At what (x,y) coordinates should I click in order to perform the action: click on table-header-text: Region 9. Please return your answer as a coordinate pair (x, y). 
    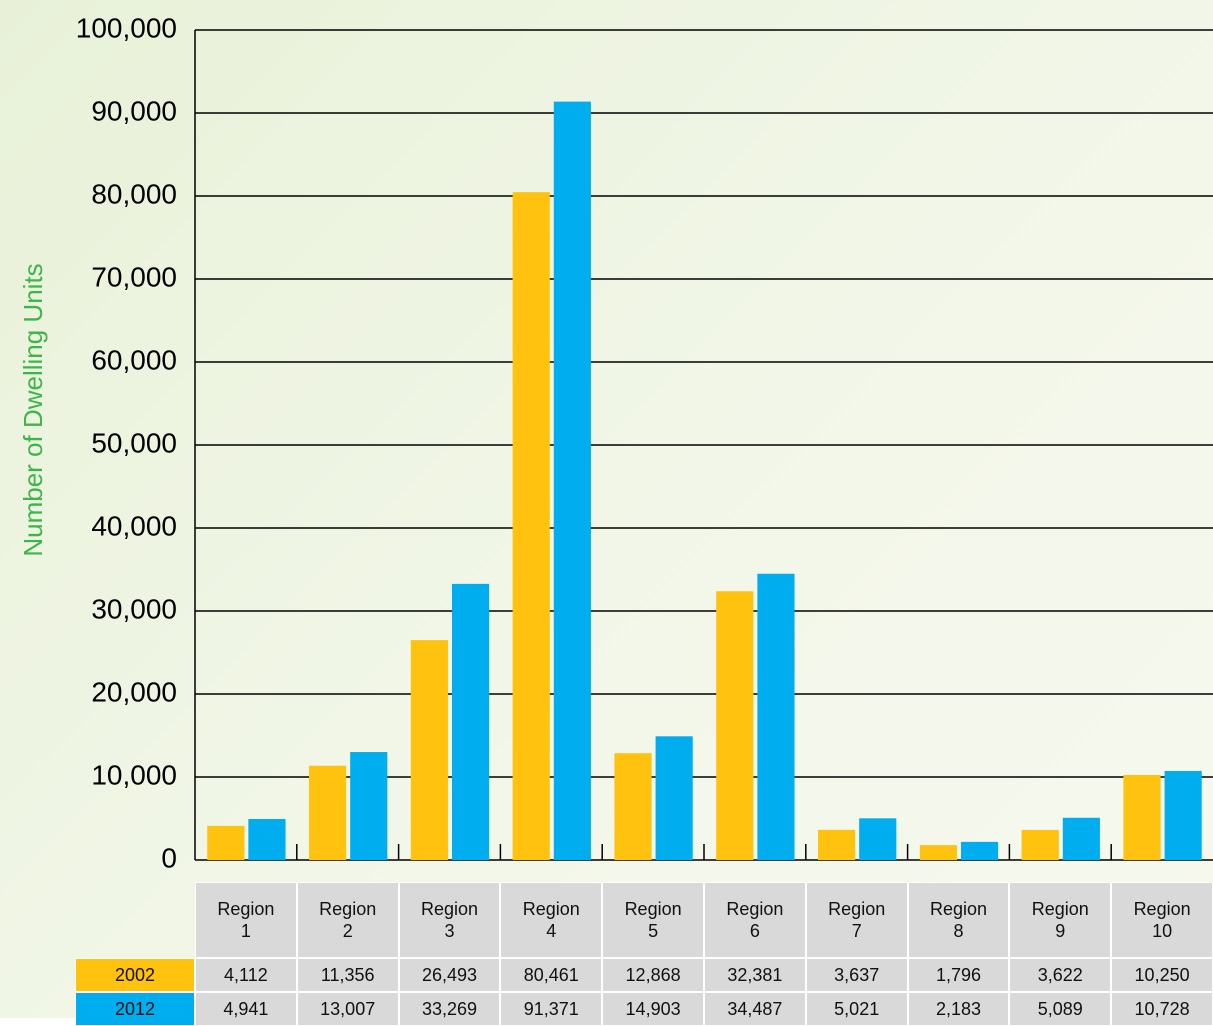
    Looking at the image, I should click on (1060, 920).